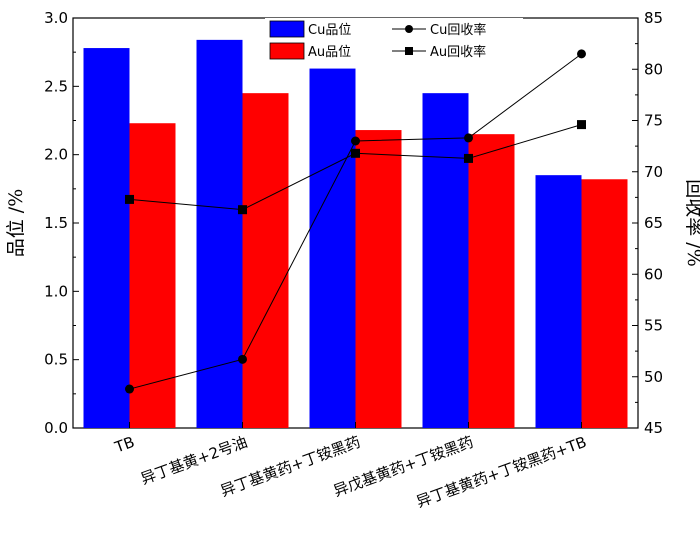 The width and height of the screenshot is (700, 549). What do you see at coordinates (653, 428) in the screenshot?
I see `y-right-tick-label-0: 45` at bounding box center [653, 428].